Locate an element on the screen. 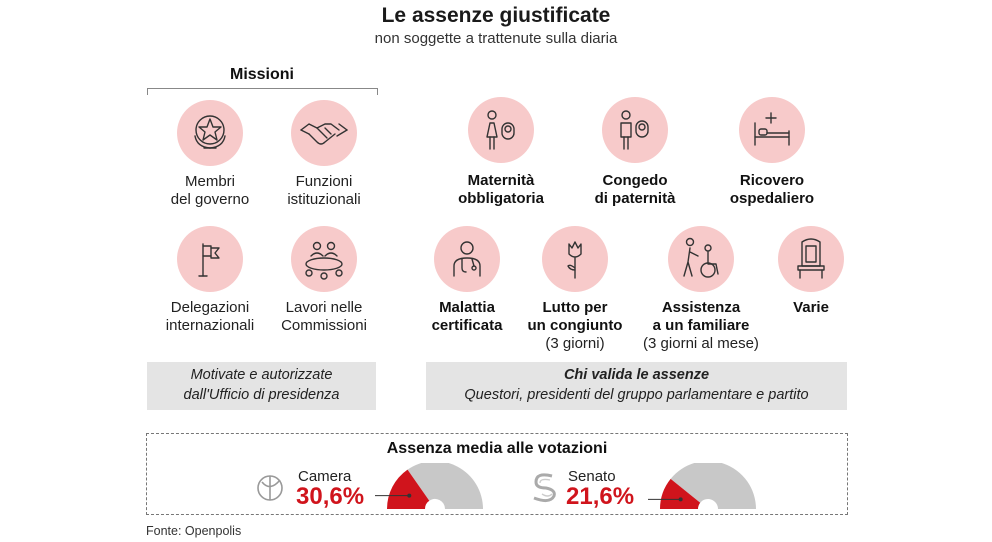  absence-title: Assenza media alle votazioni is located at coordinates (497, 448).